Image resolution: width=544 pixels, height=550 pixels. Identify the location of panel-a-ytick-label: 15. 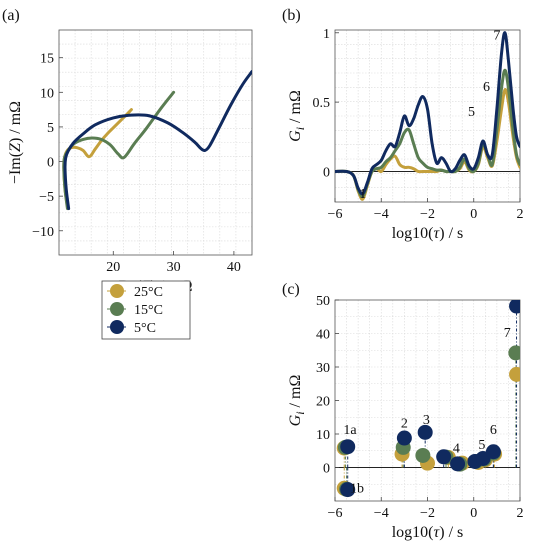
(47, 59).